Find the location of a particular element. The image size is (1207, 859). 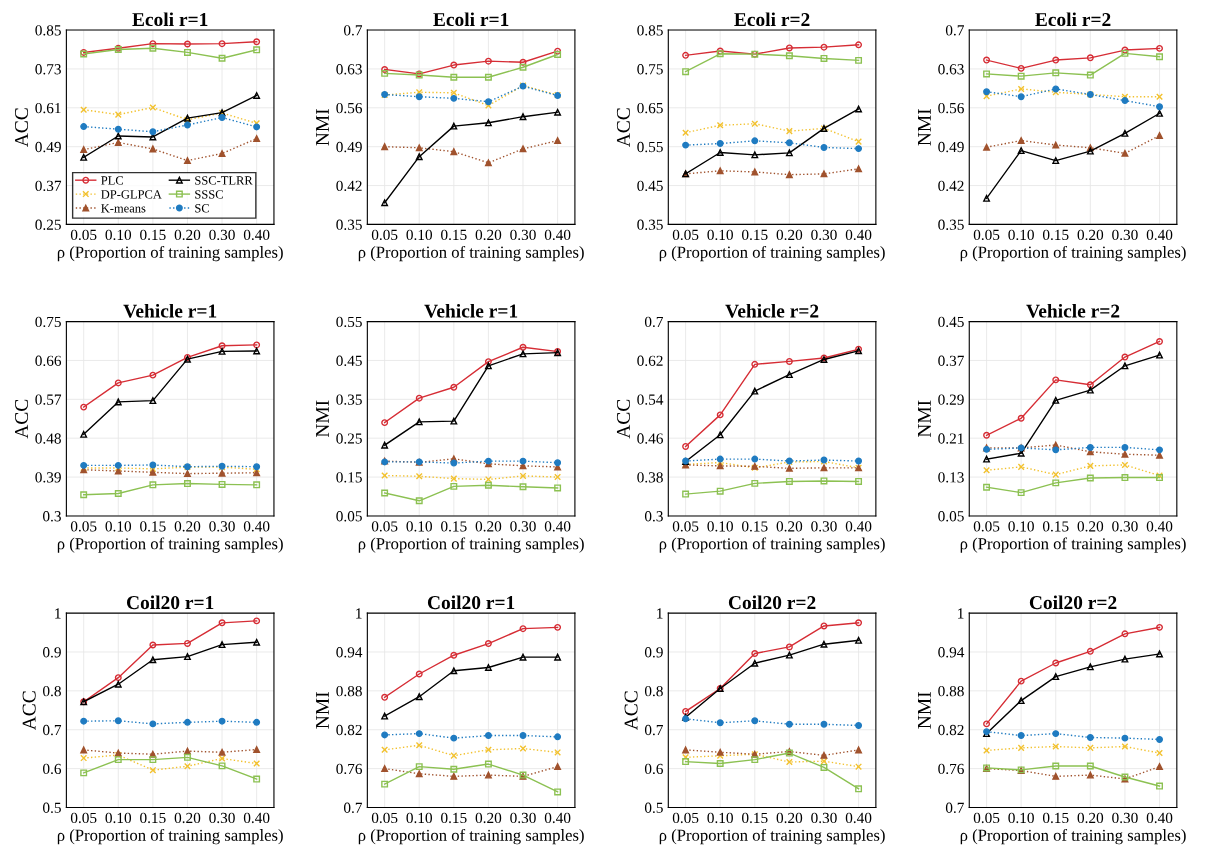

legend-label: SC is located at coordinates (202, 208).